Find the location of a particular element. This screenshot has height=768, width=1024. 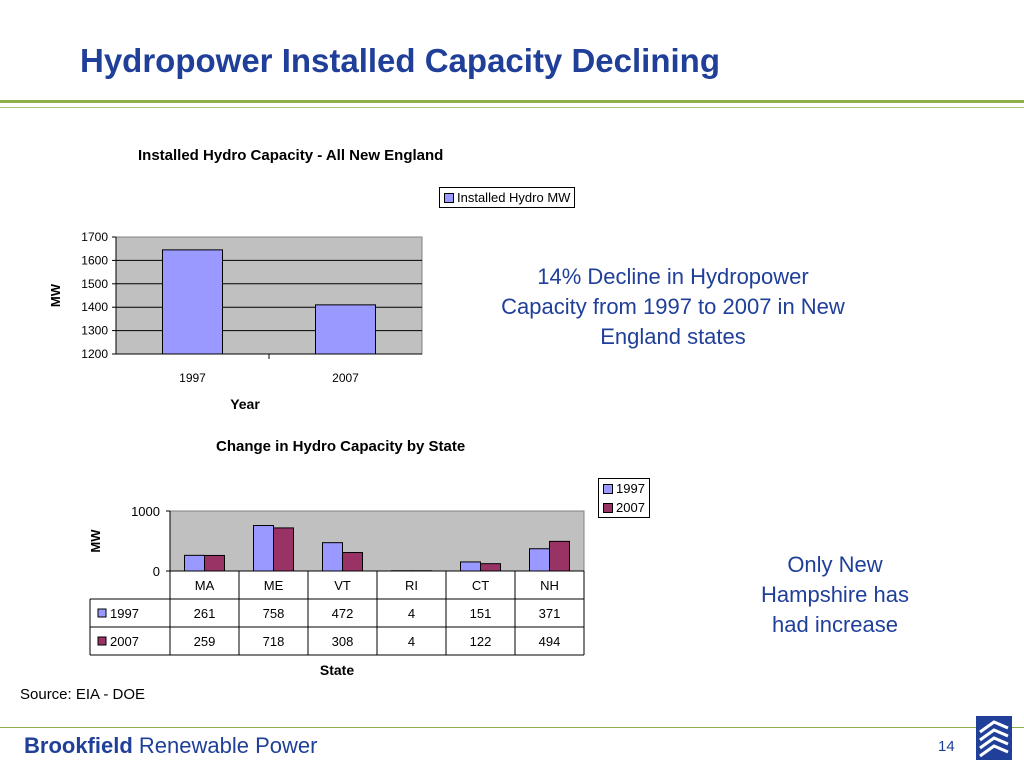

chart2-legend-swatch-1997 is located at coordinates (608, 488).